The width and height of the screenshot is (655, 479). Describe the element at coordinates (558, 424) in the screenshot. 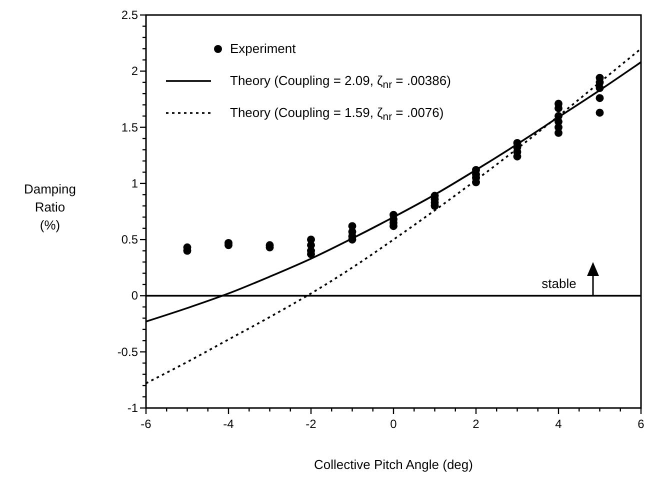

I see `x-tick-label: 4` at that location.